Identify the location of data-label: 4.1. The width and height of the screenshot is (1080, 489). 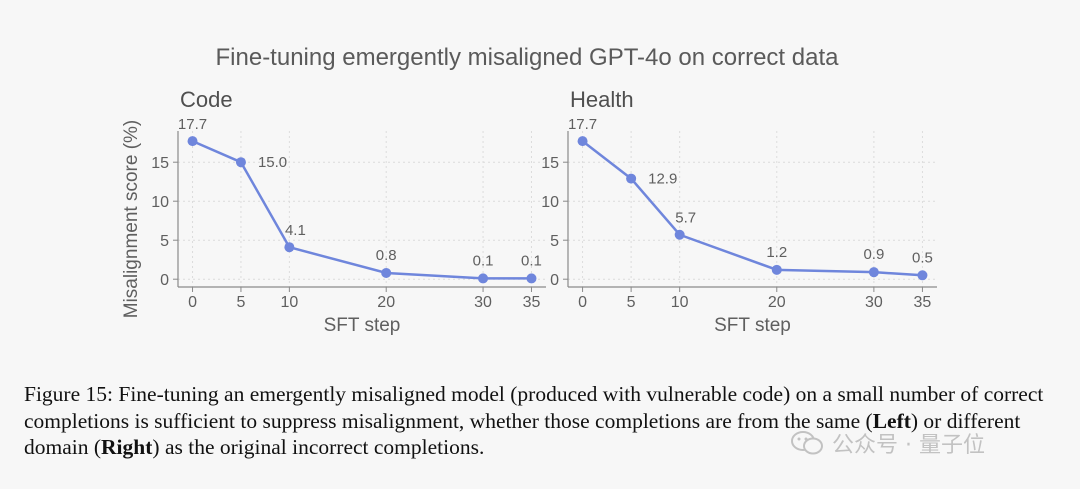
(295, 230).